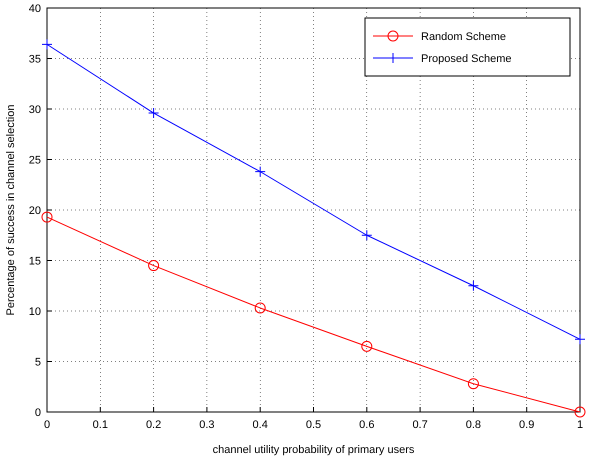 The height and width of the screenshot is (461, 598). What do you see at coordinates (100, 425) in the screenshot?
I see `x-tick-label: 0.1` at bounding box center [100, 425].